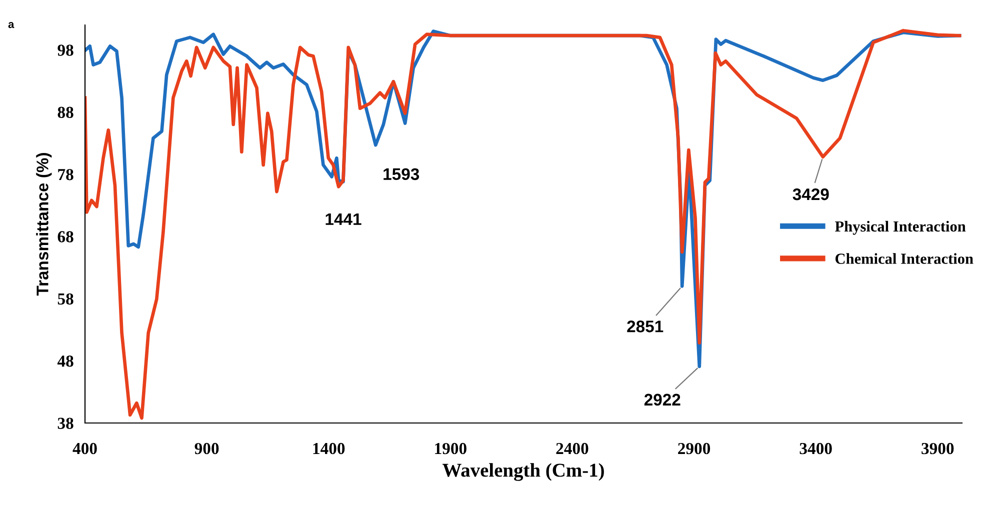 The height and width of the screenshot is (508, 986). What do you see at coordinates (344, 219) in the screenshot?
I see `annotation: 1441` at bounding box center [344, 219].